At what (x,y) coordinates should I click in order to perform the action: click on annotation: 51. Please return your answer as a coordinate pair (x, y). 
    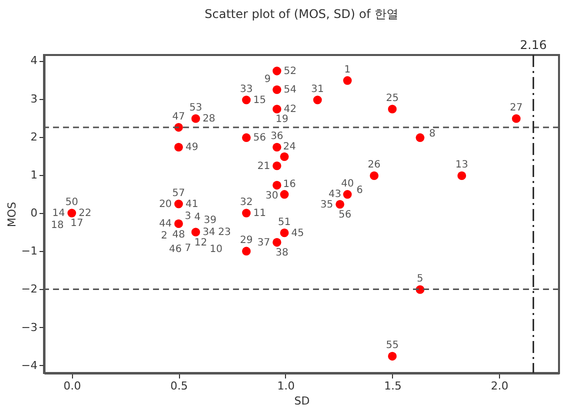
    Looking at the image, I should click on (284, 222).